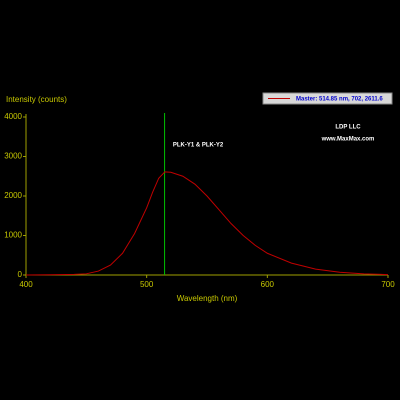 This screenshot has height=400, width=400. What do you see at coordinates (13, 235) in the screenshot?
I see `y-tick-label: 1000` at bounding box center [13, 235].